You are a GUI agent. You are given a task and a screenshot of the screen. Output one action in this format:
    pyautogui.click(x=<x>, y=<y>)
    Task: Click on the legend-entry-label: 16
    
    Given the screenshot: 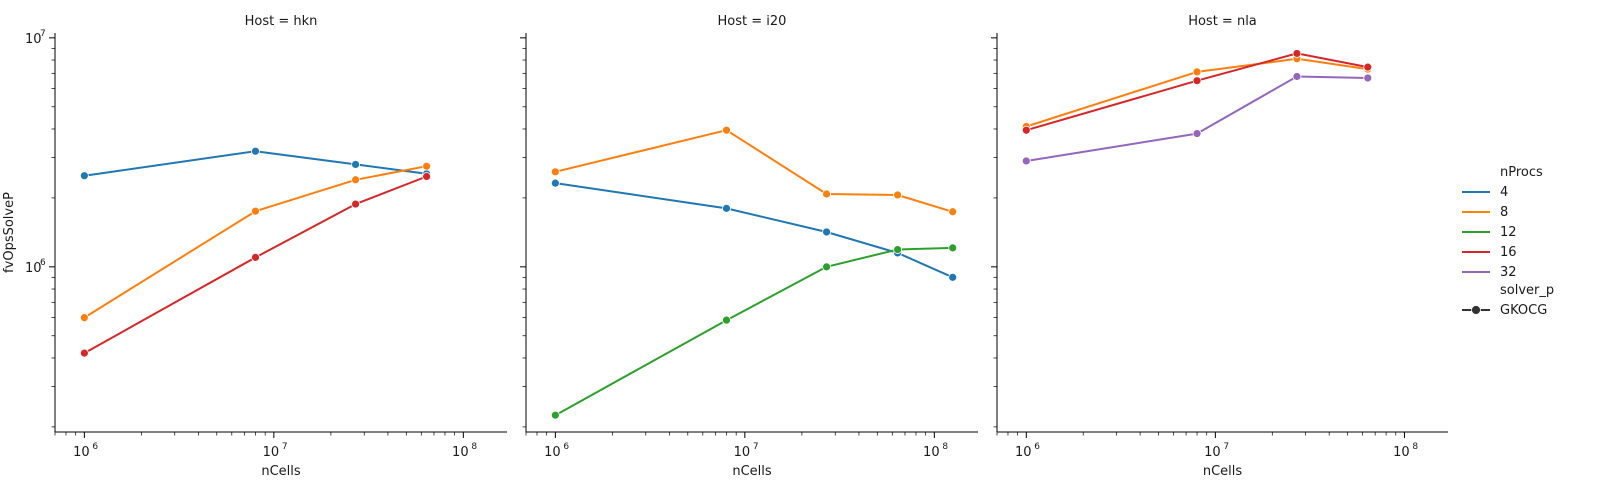 What is the action you would take?
    pyautogui.click(x=1508, y=252)
    